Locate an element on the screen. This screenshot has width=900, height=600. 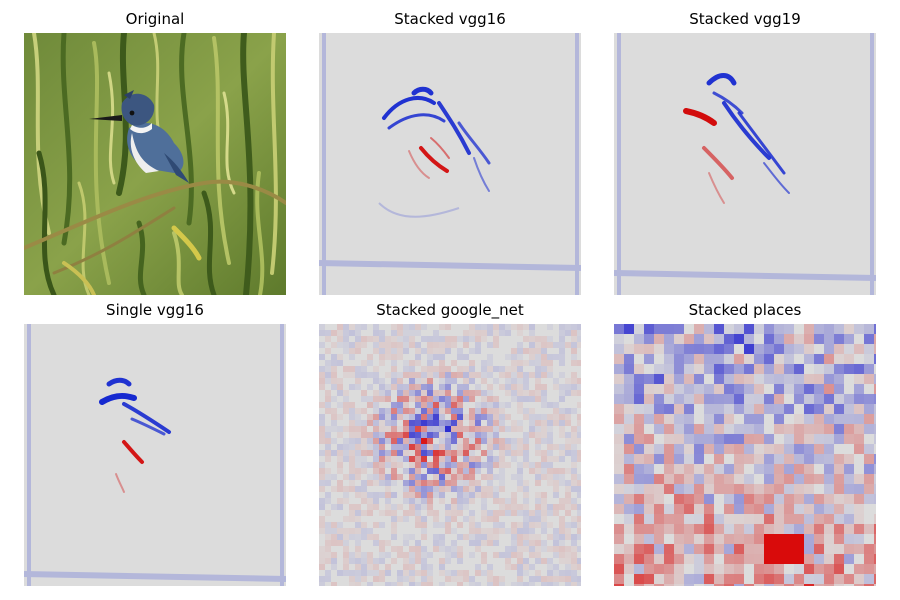
heatmap-stacked-vgg19 is located at coordinates (745, 164).